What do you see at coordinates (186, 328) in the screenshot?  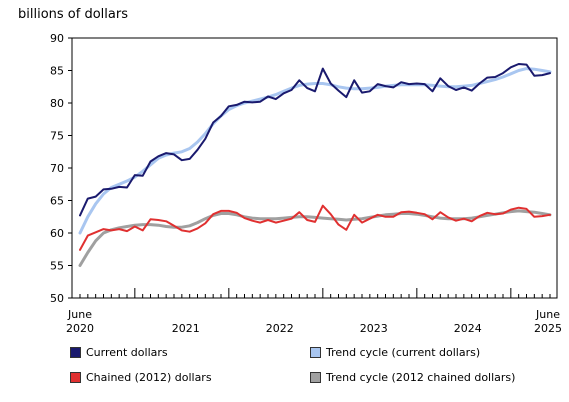 I see `x-tick-label: 2021` at bounding box center [186, 328].